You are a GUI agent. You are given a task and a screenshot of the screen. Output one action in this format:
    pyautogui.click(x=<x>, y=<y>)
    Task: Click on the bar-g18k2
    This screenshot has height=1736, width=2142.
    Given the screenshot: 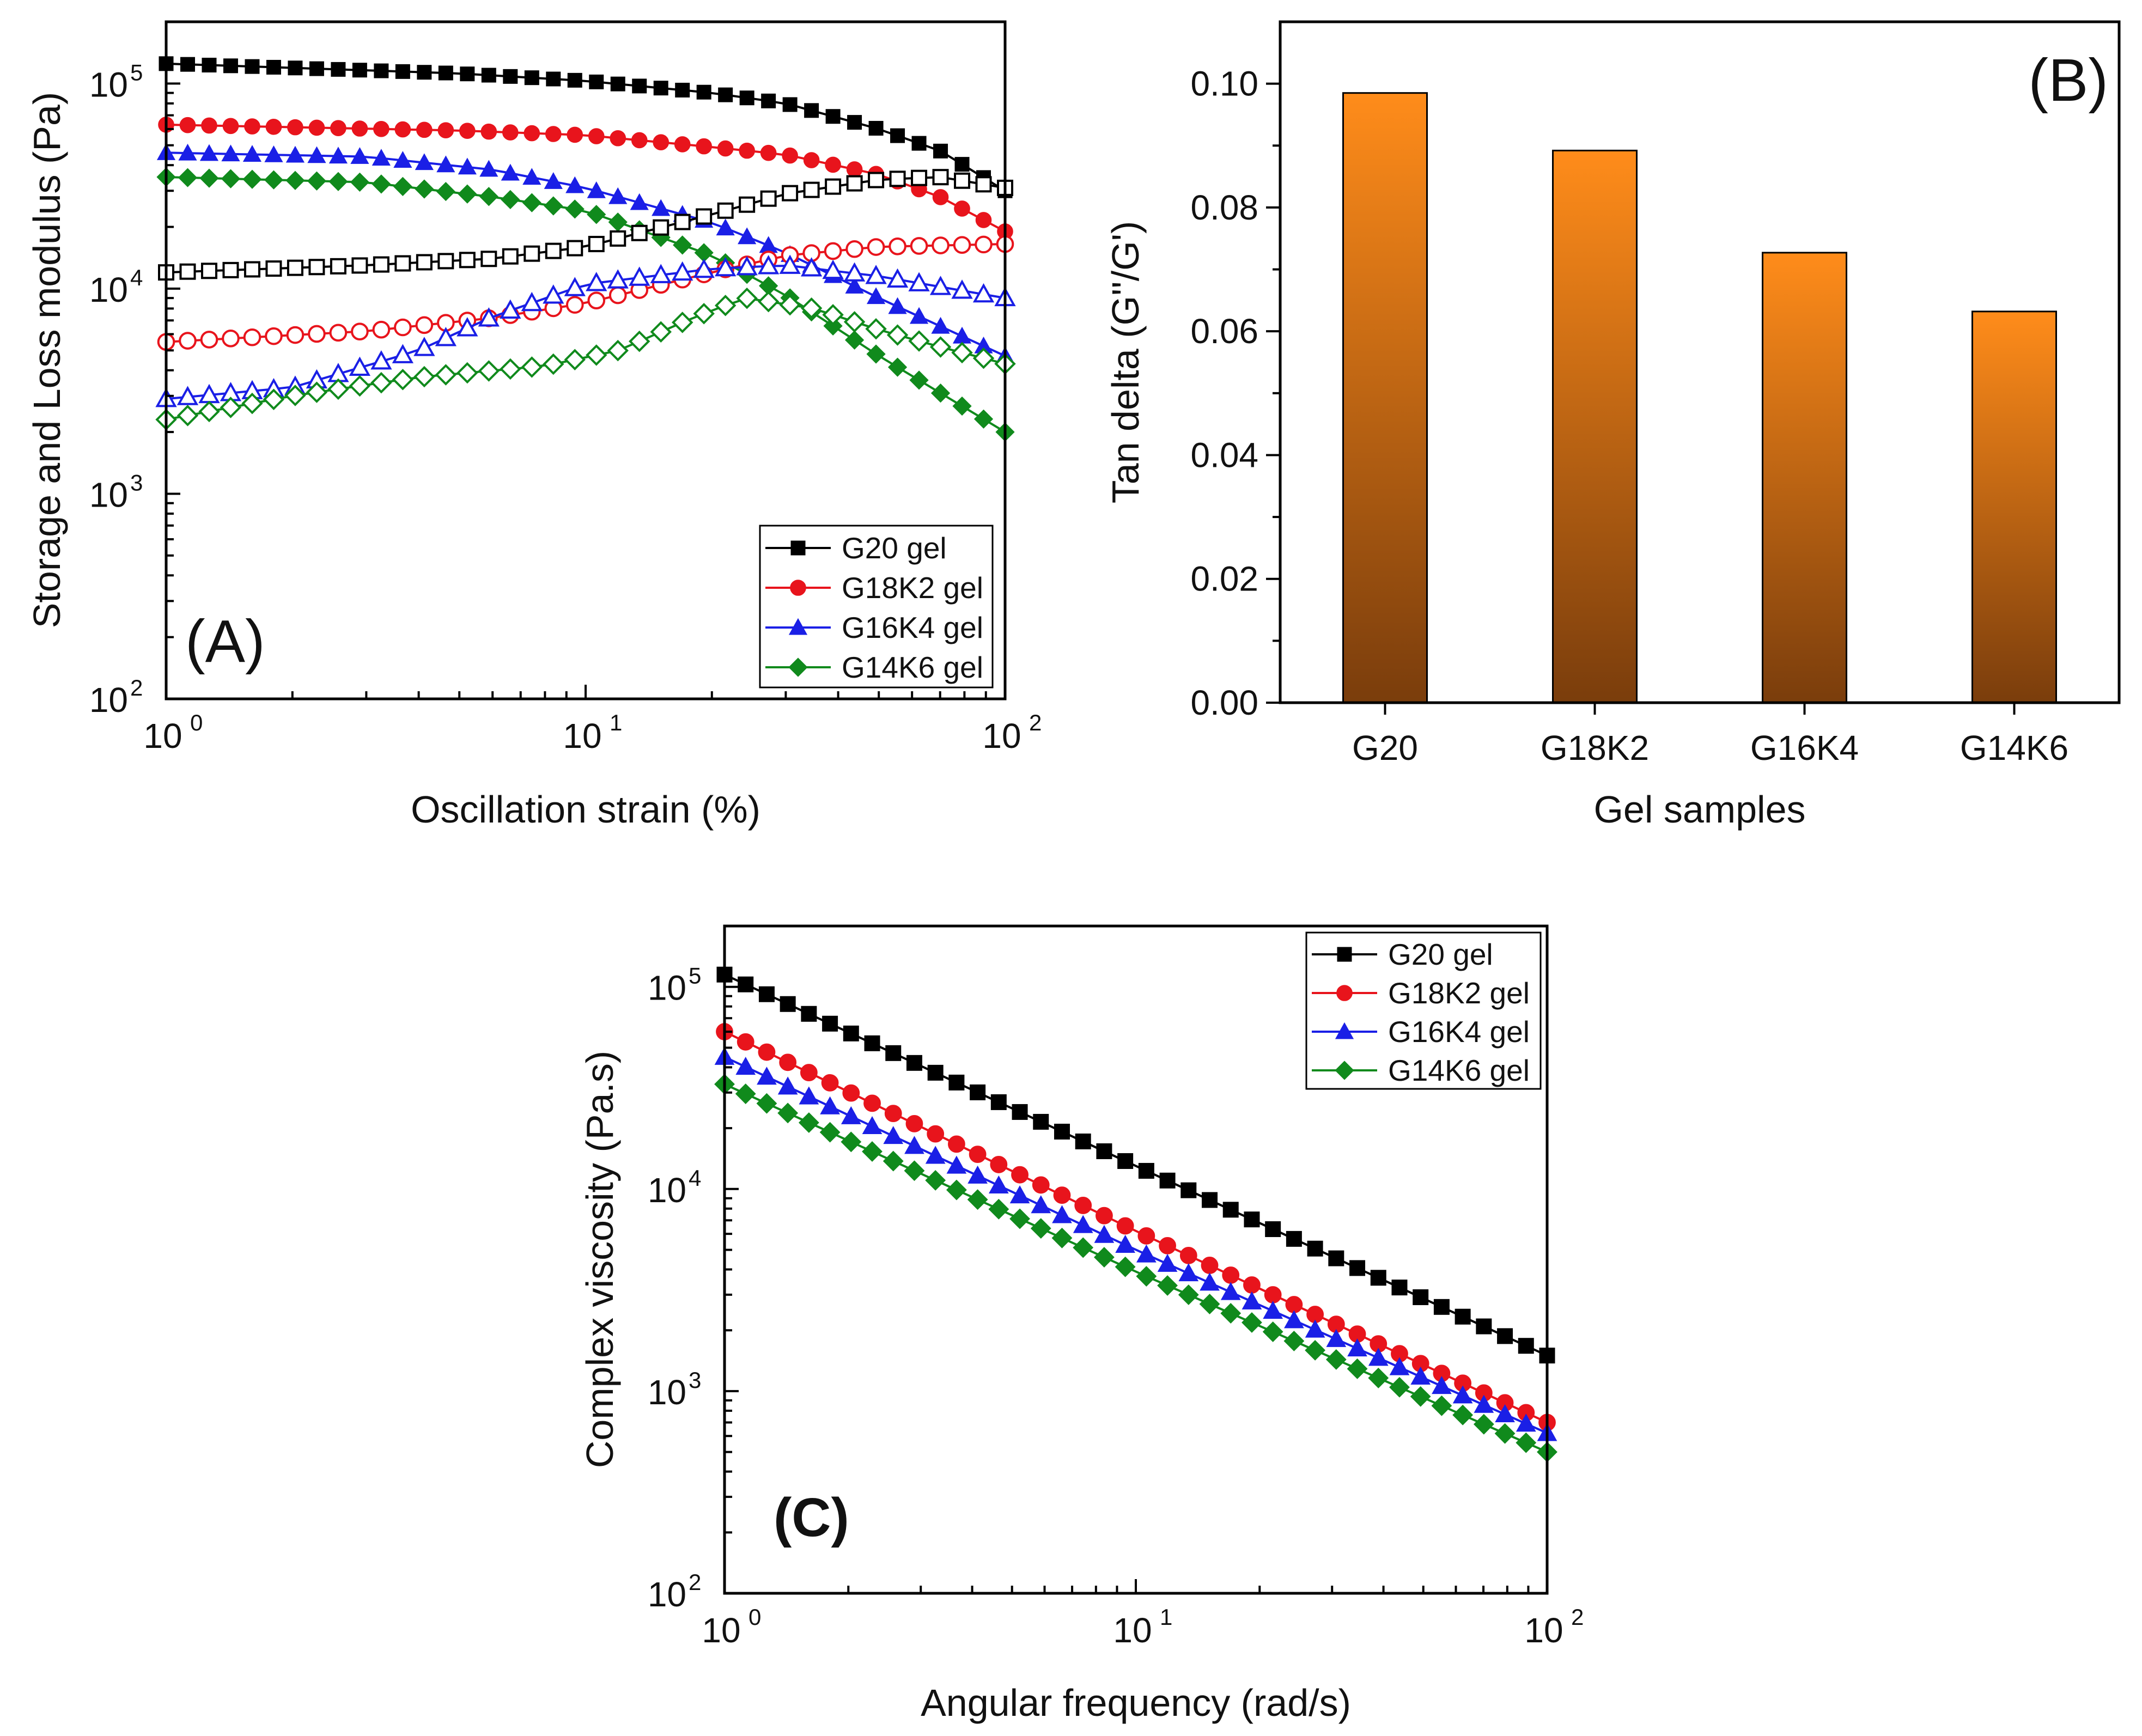 What is the action you would take?
    pyautogui.click(x=1595, y=426)
    